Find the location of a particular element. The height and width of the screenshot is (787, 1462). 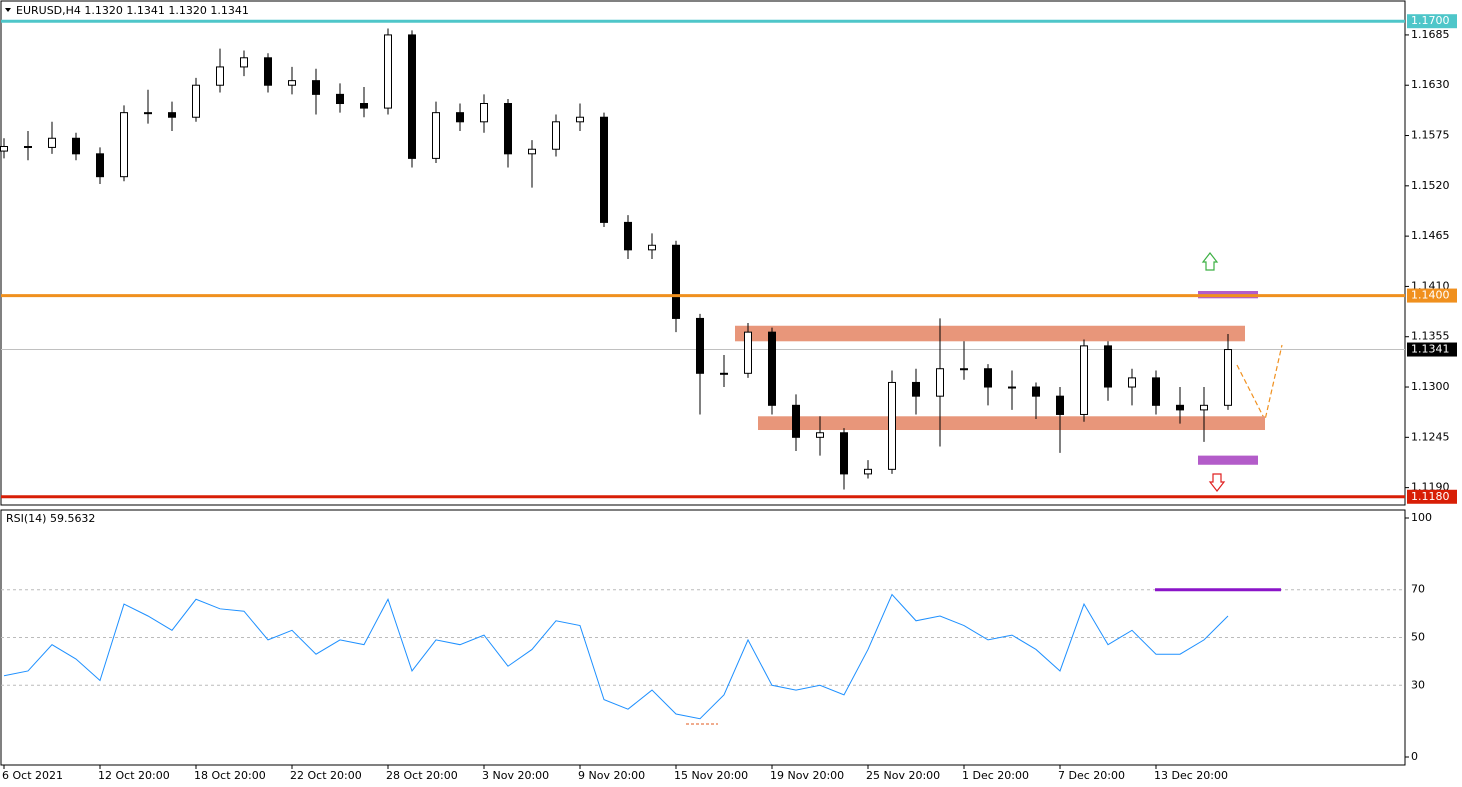

y-tick-label: 1.1685 is located at coordinates (1430, 34).